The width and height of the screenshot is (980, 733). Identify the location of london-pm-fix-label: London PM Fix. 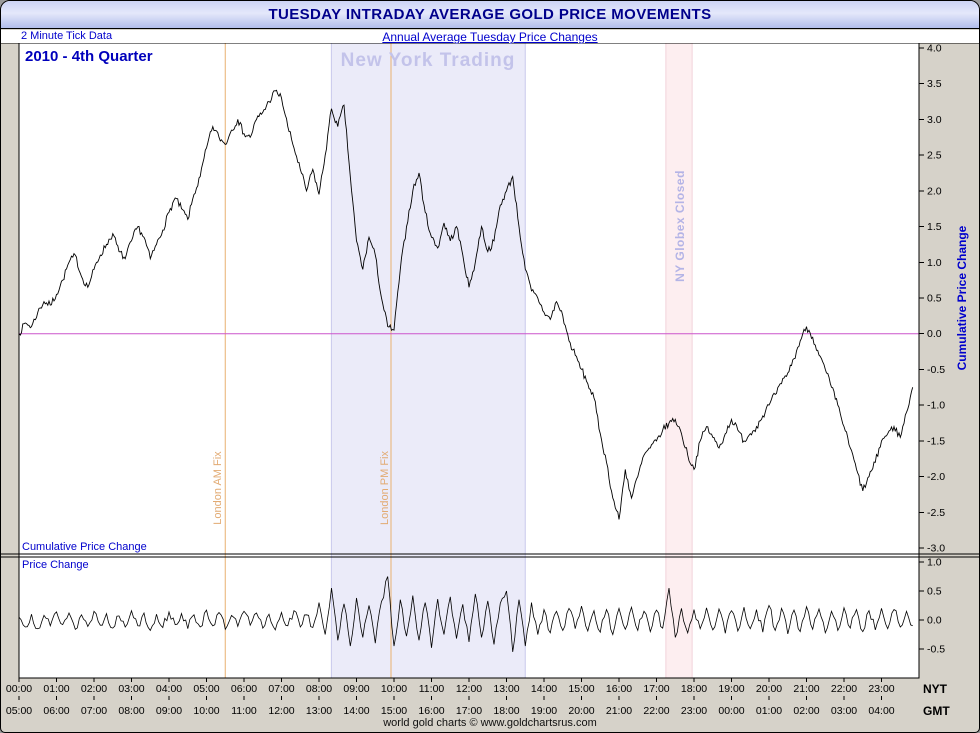
(385, 488).